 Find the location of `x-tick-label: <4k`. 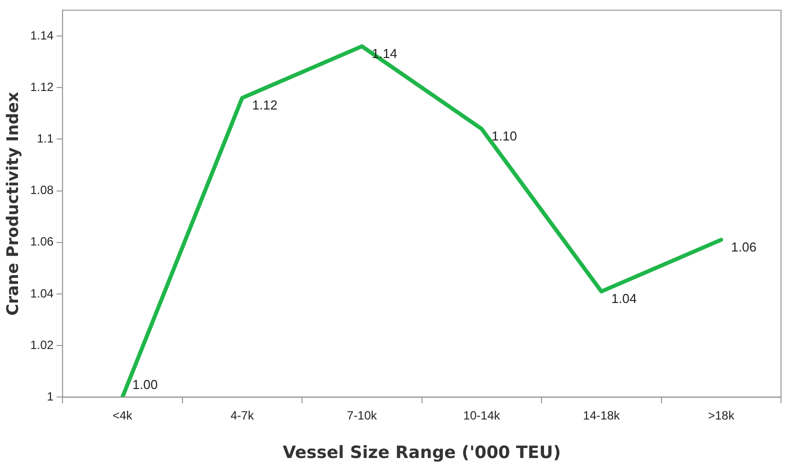

x-tick-label: <4k is located at coordinates (123, 415).